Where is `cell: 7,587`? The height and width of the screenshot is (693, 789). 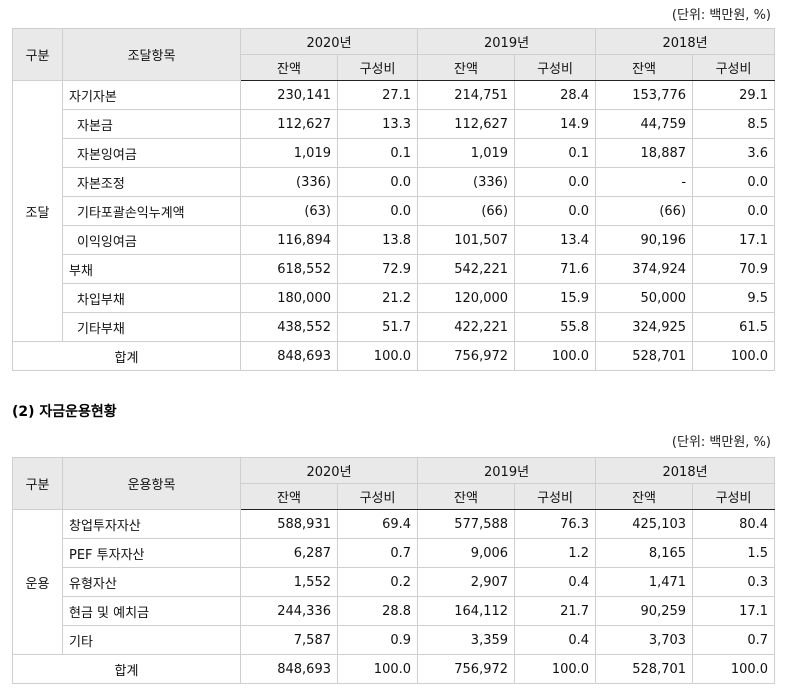 cell: 7,587 is located at coordinates (289, 640).